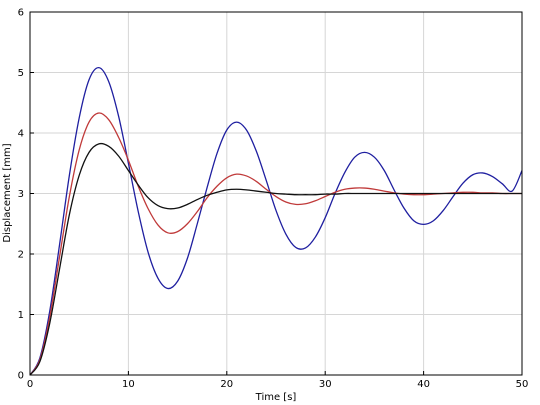 This screenshot has width=540, height=405. What do you see at coordinates (21, 13) in the screenshot?
I see `y-tick-label: 6` at bounding box center [21, 13].